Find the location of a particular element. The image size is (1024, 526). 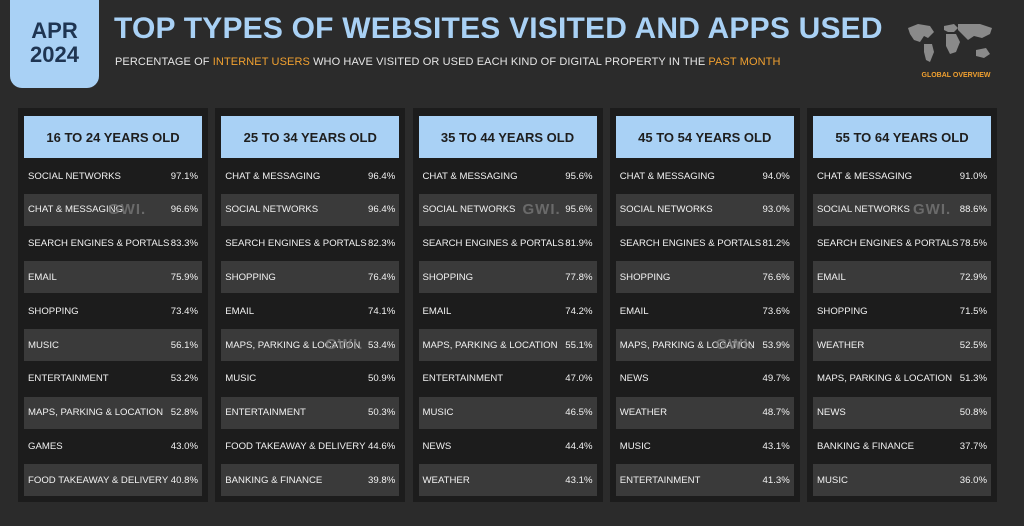

row-value: 73.4% is located at coordinates (184, 311).